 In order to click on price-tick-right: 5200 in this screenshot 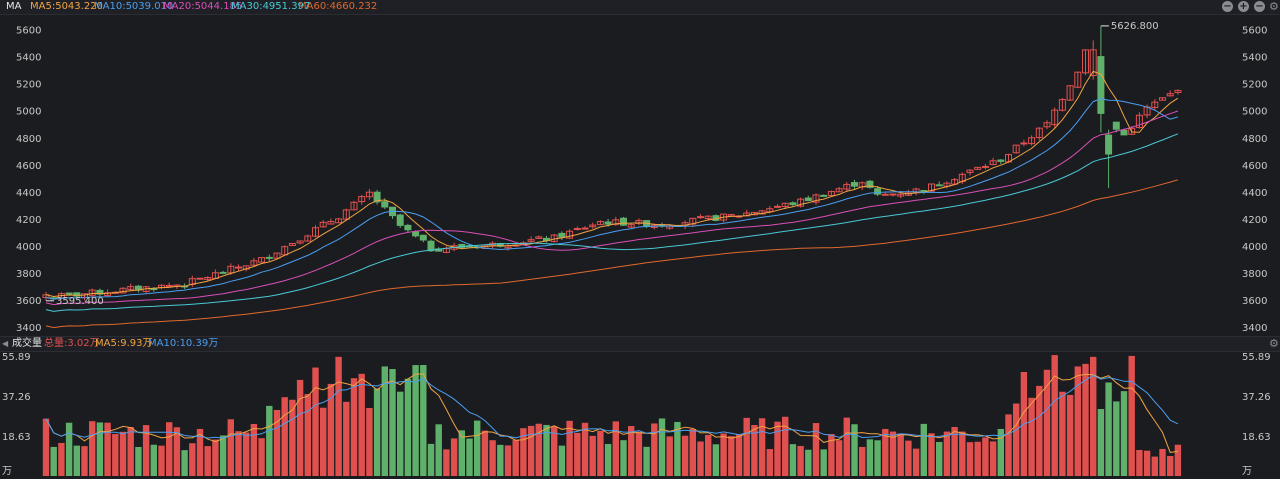, I will do `click(1254, 85)`.